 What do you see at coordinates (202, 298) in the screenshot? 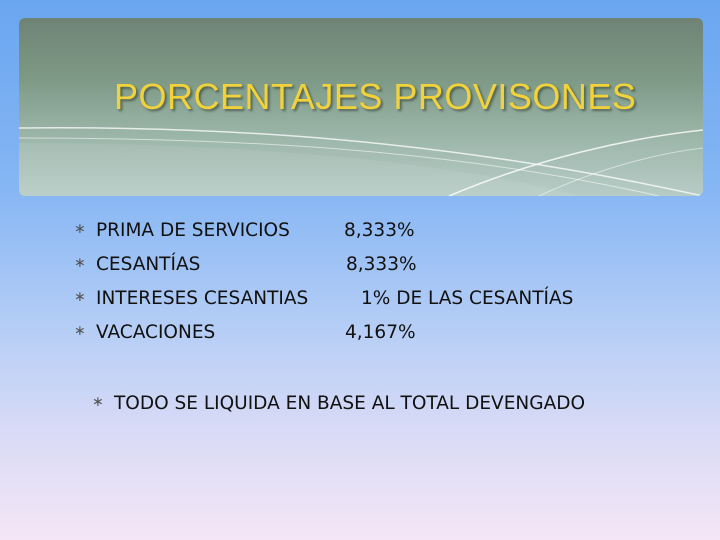
I see `item-label: INTERESES CESANTIAS` at bounding box center [202, 298].